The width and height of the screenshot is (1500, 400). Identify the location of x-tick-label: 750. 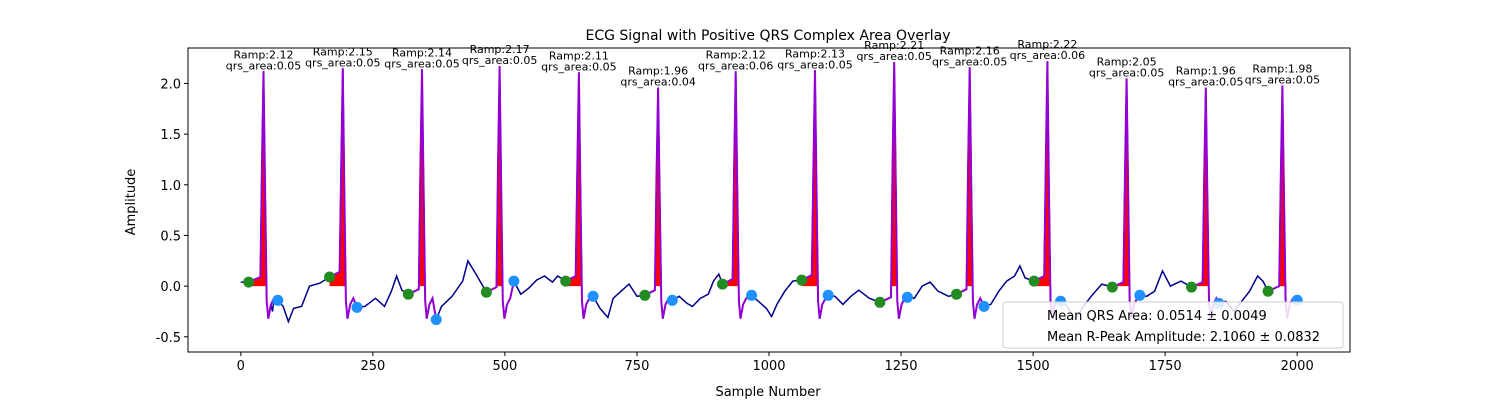
(637, 366).